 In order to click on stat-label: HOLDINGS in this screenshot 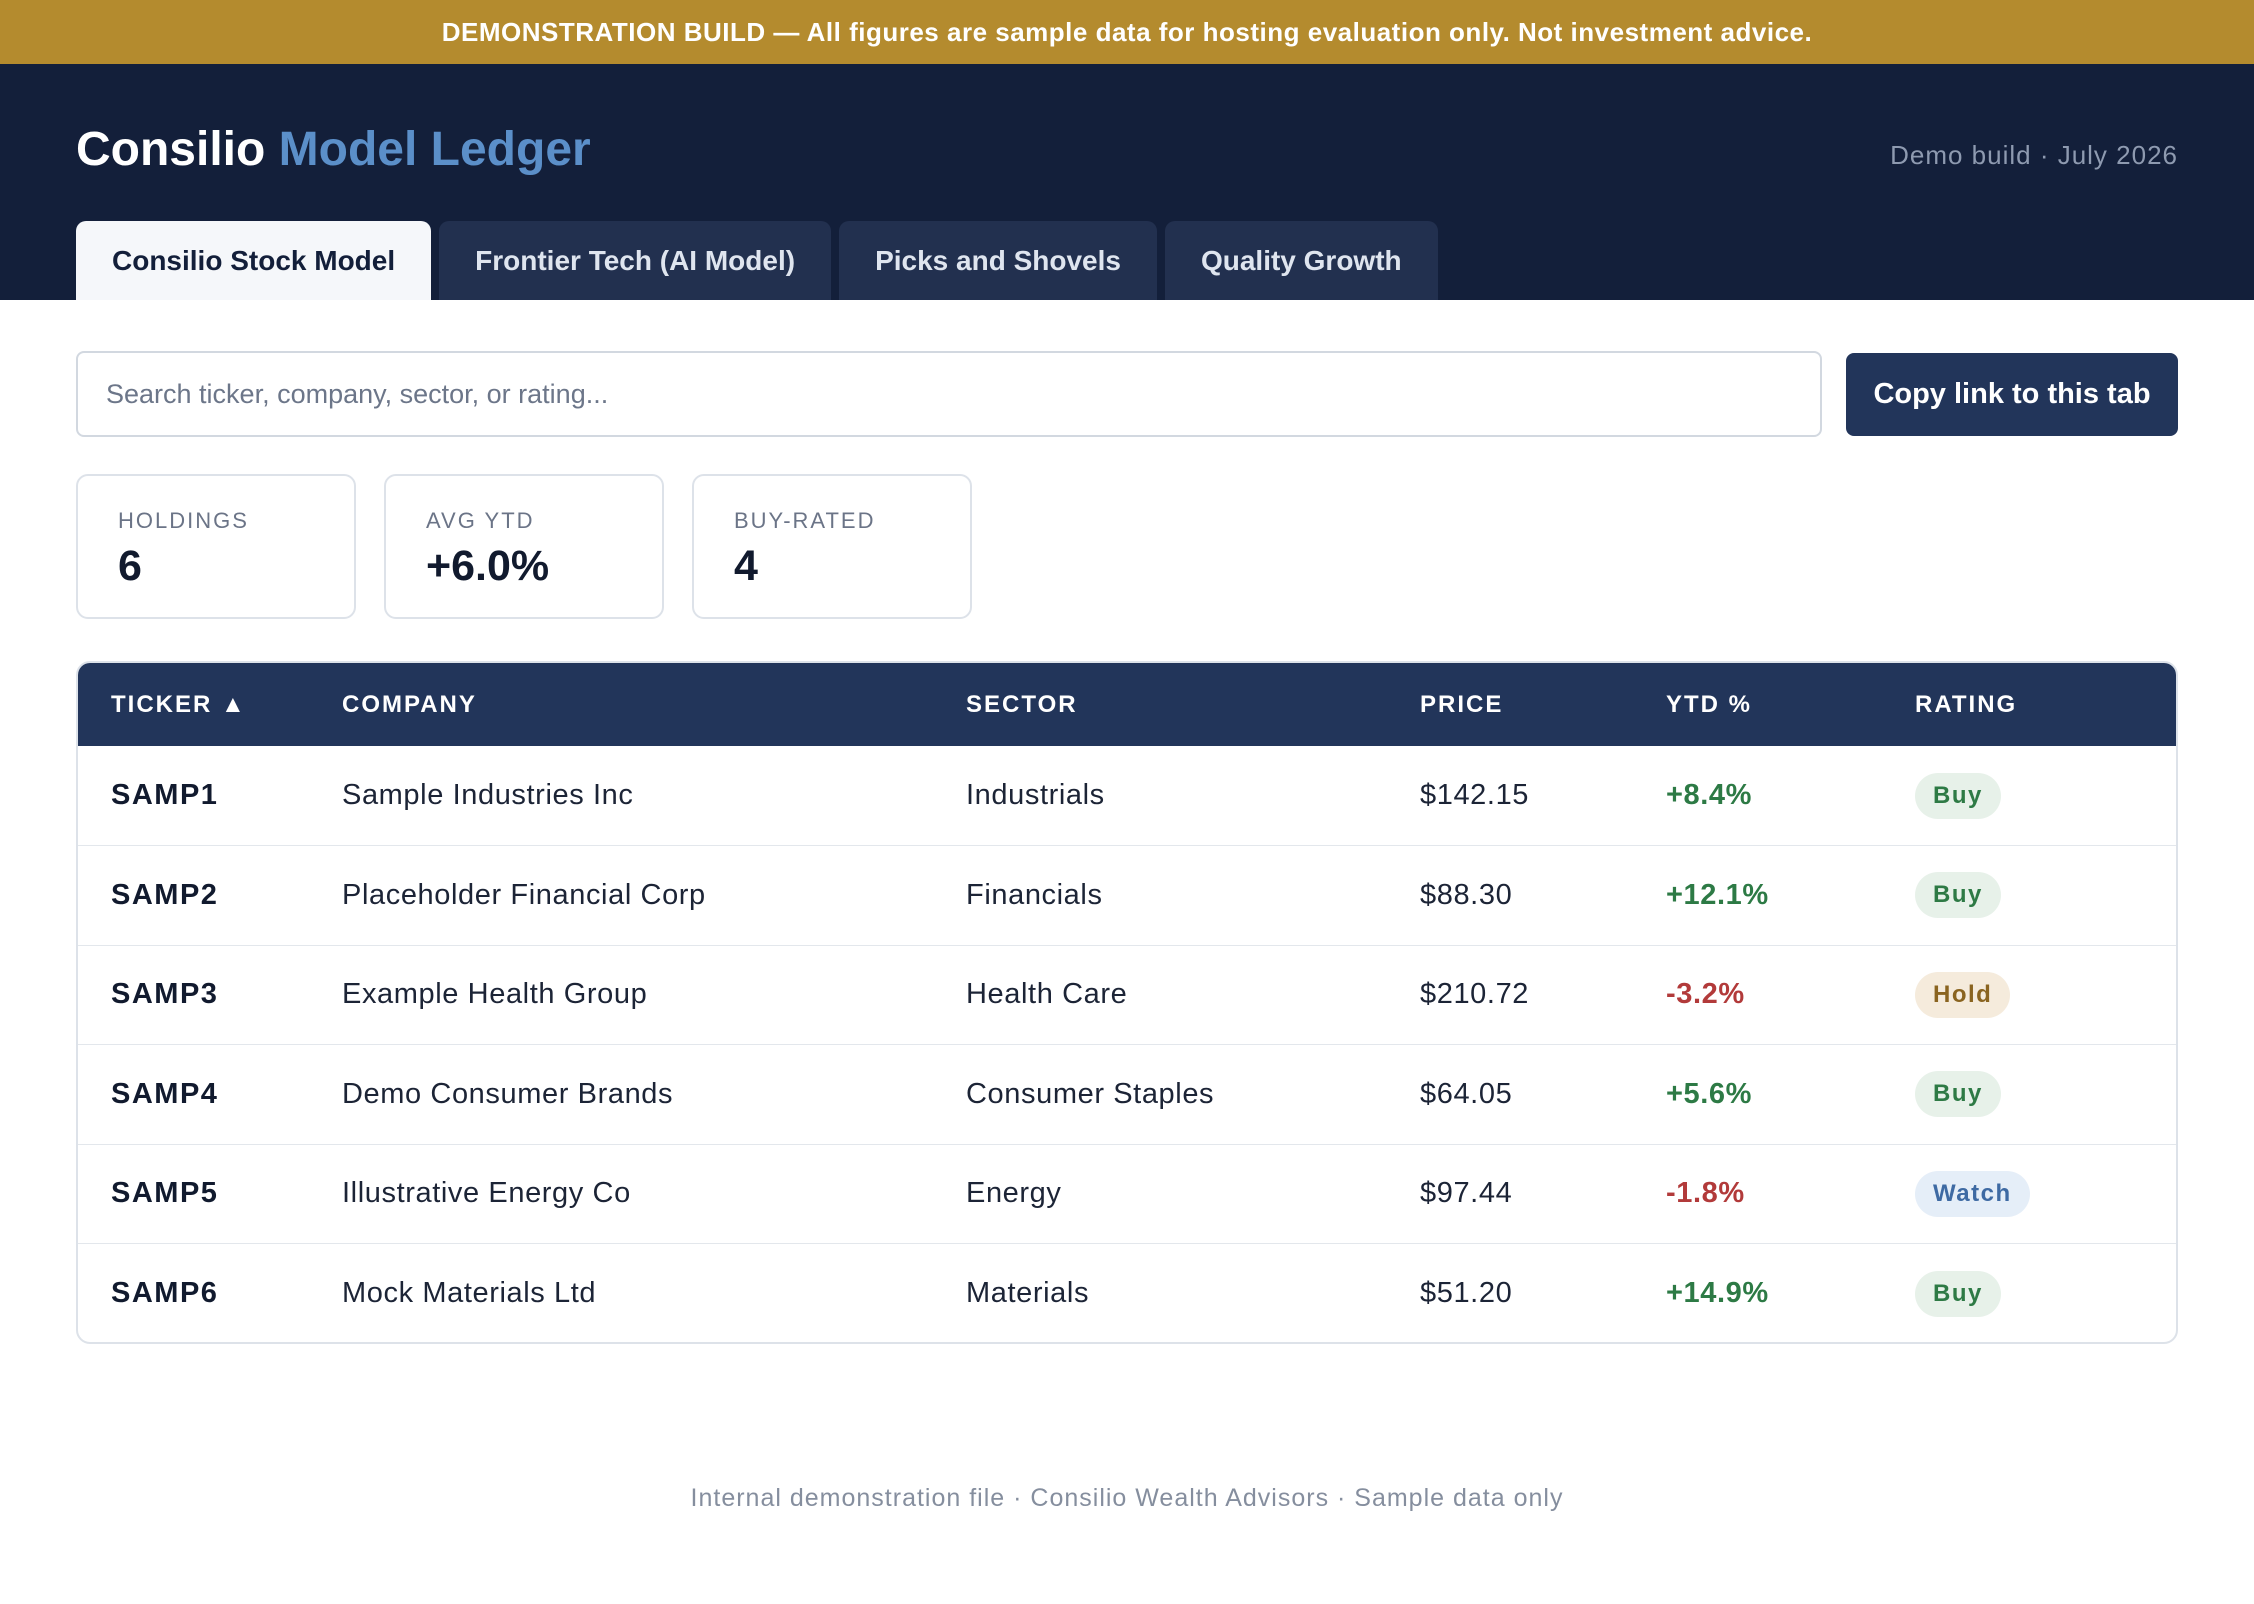, I will do `click(183, 520)`.